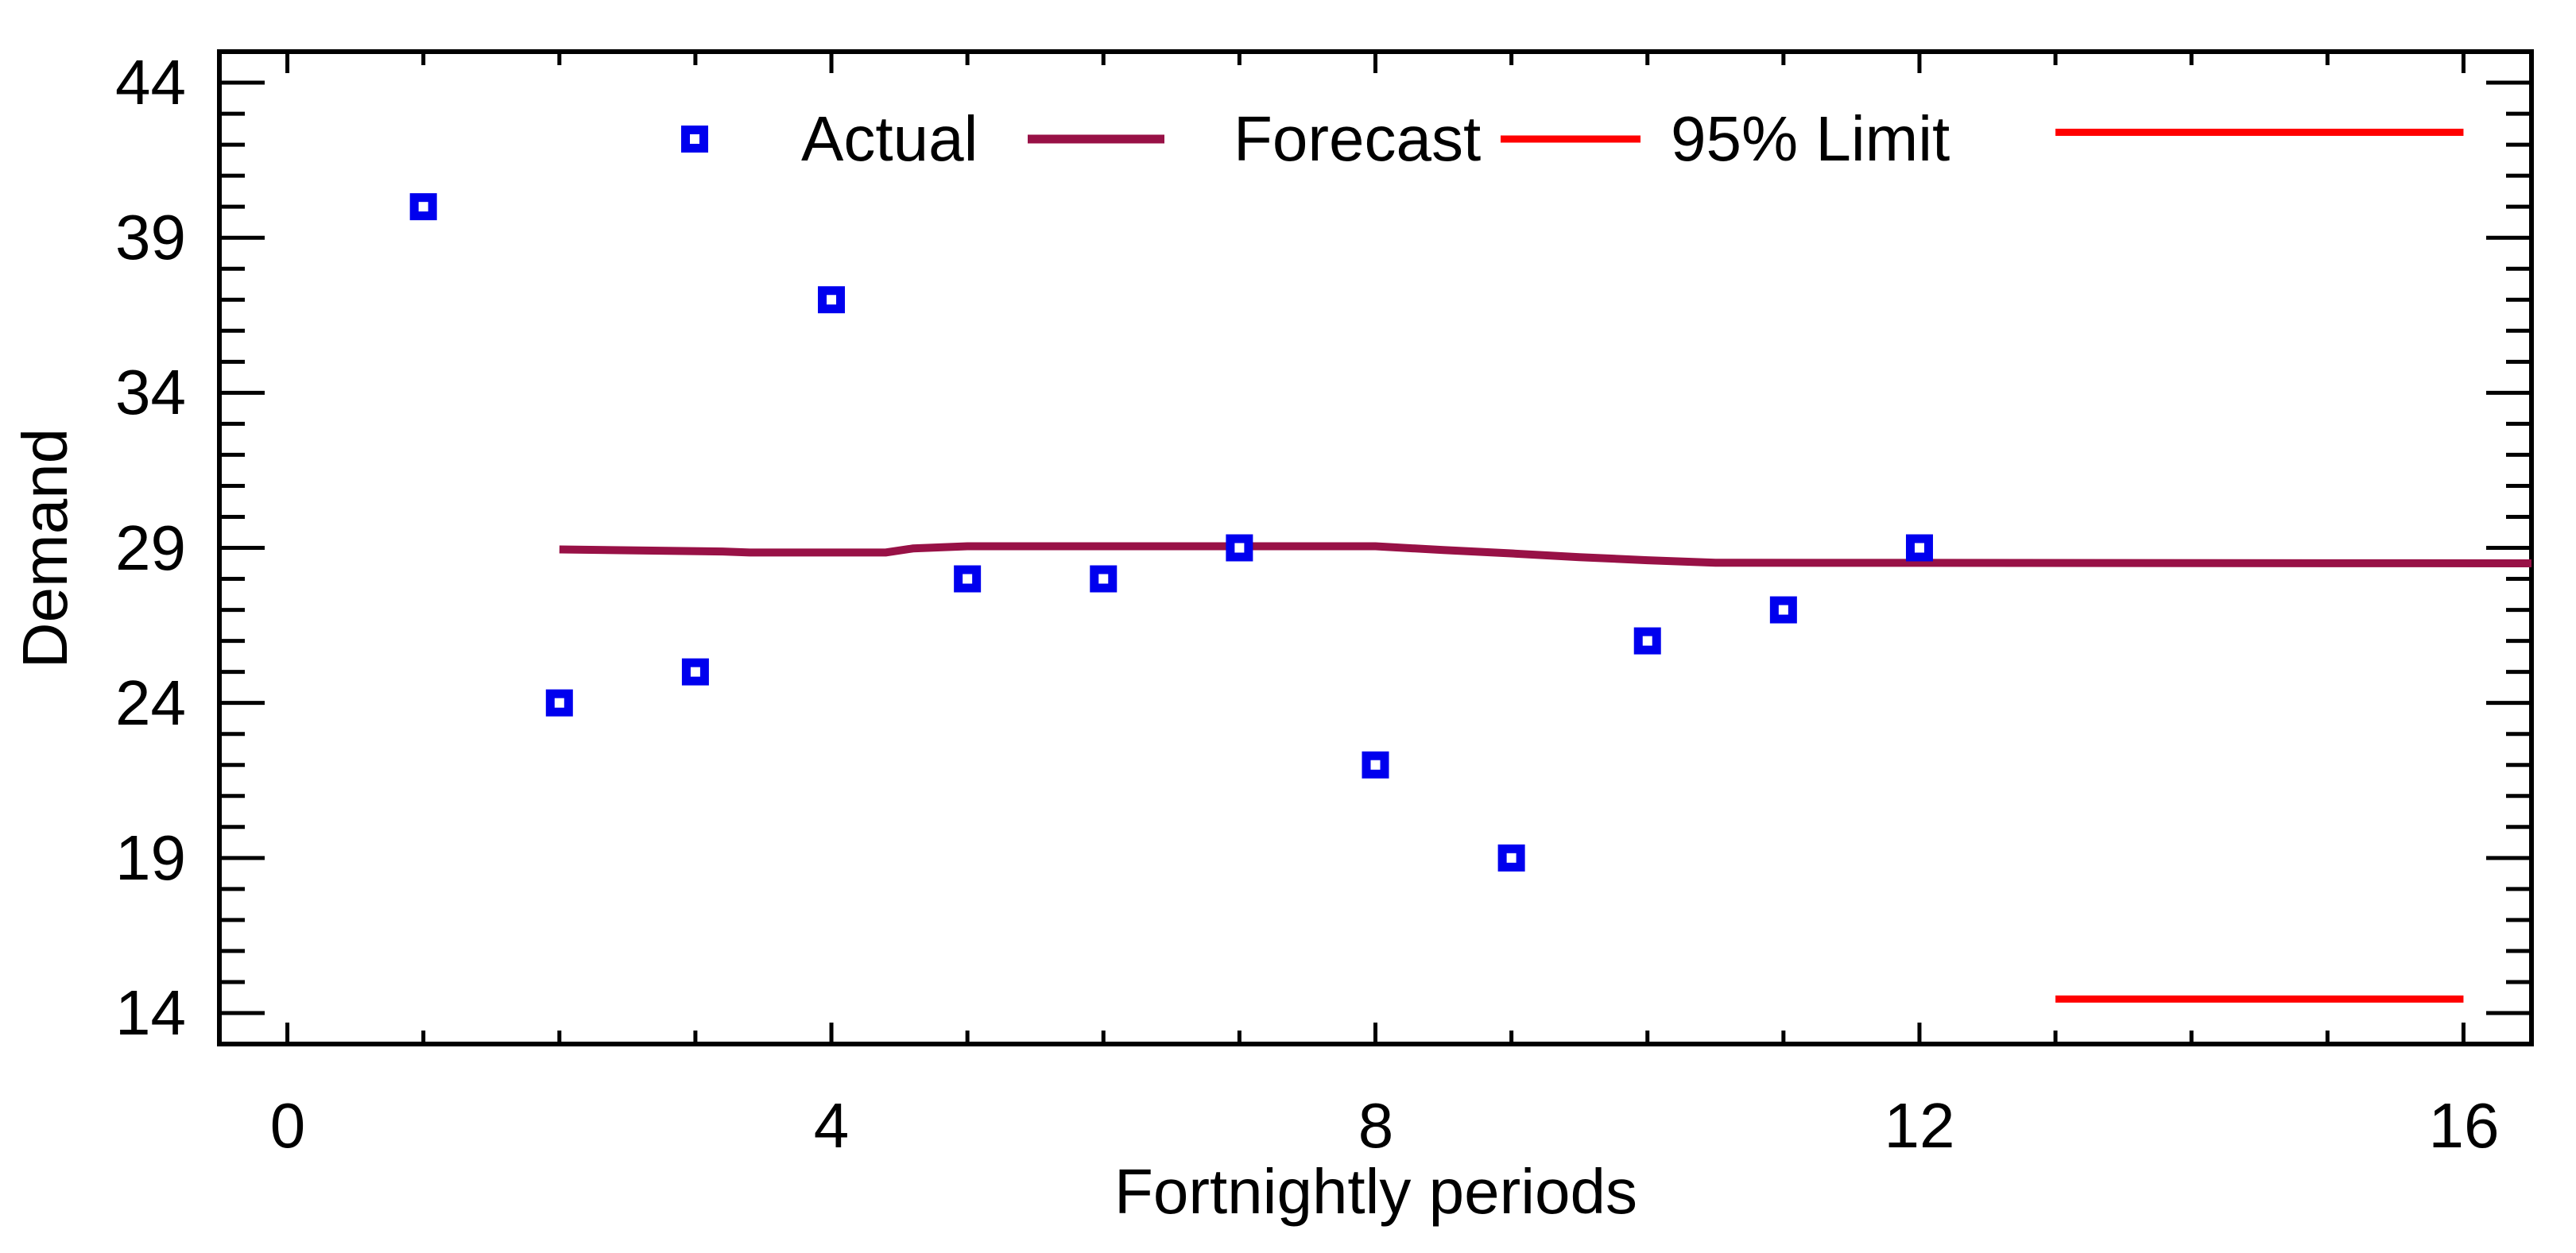 The width and height of the screenshot is (2576, 1253). What do you see at coordinates (1919, 1125) in the screenshot?
I see `x-tick-label: 12` at bounding box center [1919, 1125].